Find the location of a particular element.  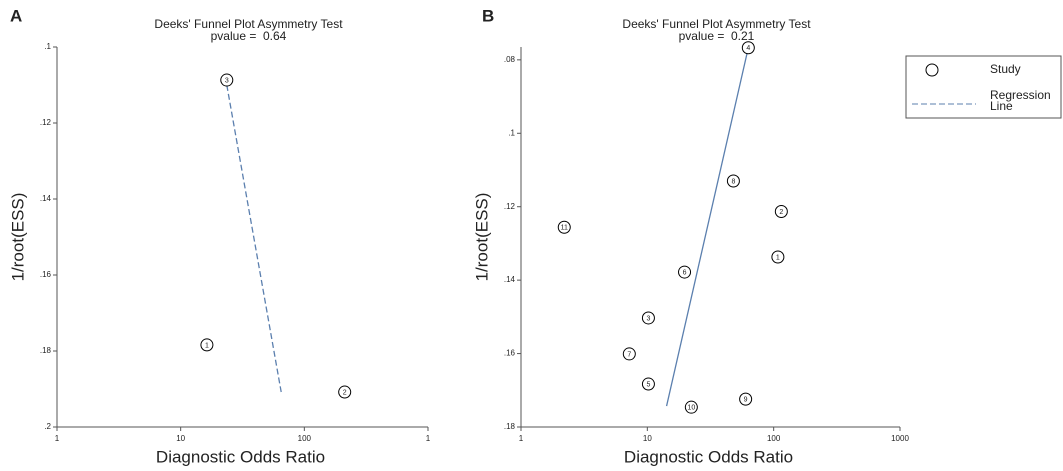

x-tick-label: 1000 is located at coordinates (900, 438).